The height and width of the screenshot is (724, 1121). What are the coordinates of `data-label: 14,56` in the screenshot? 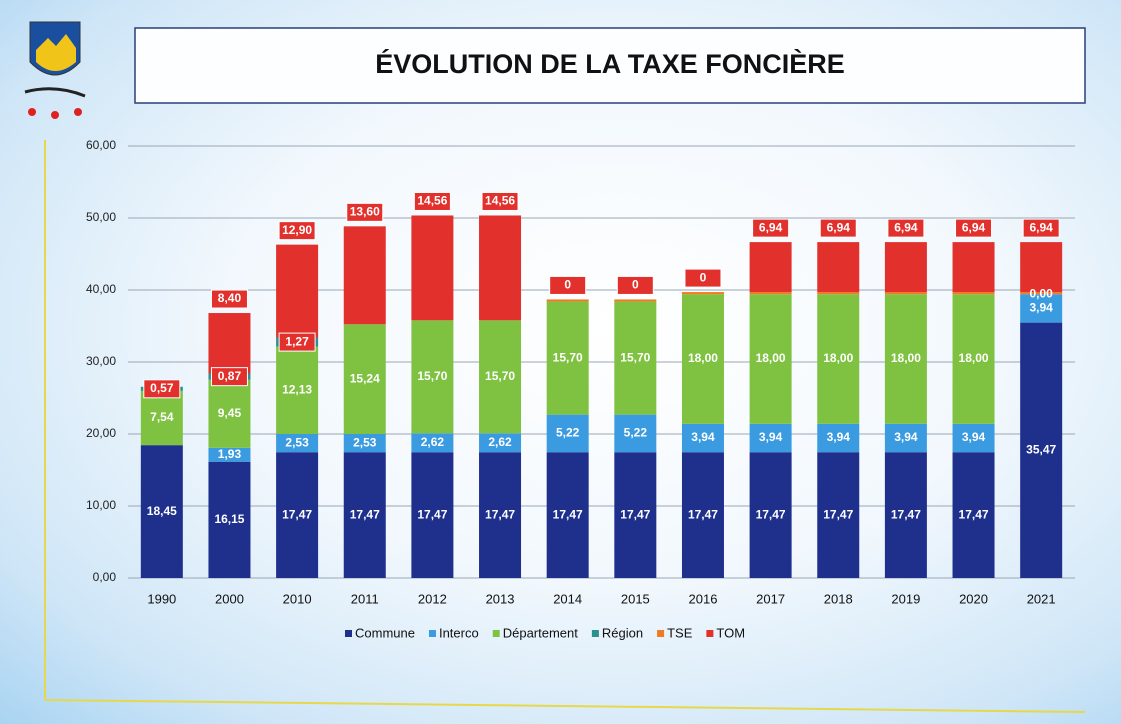 It's located at (500, 201).